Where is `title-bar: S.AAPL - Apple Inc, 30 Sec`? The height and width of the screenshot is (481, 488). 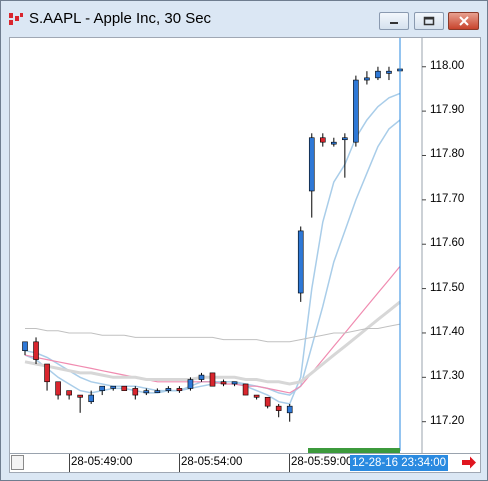 title-bar: S.AAPL - Apple Inc, 30 Sec is located at coordinates (244, 19).